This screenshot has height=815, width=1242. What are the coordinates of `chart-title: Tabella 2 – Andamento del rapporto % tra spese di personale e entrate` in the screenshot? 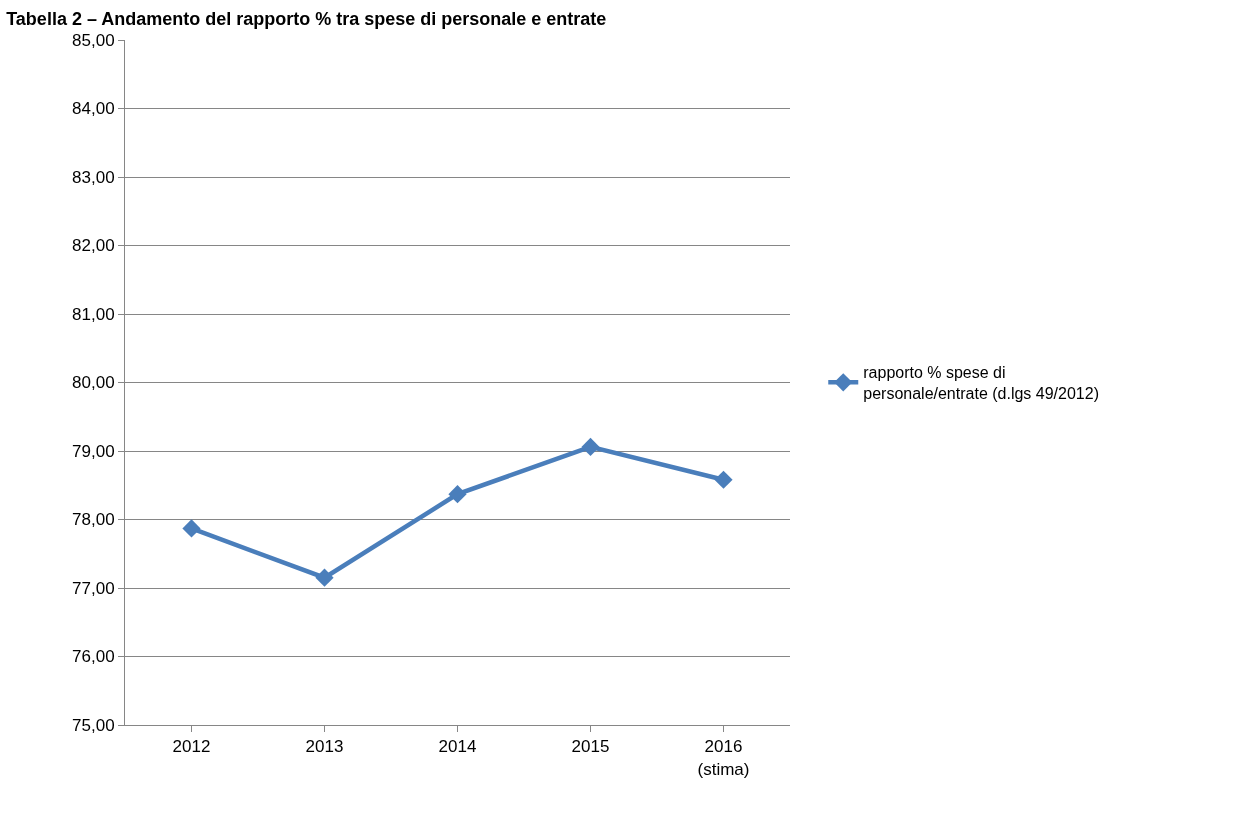 It's located at (306, 18).